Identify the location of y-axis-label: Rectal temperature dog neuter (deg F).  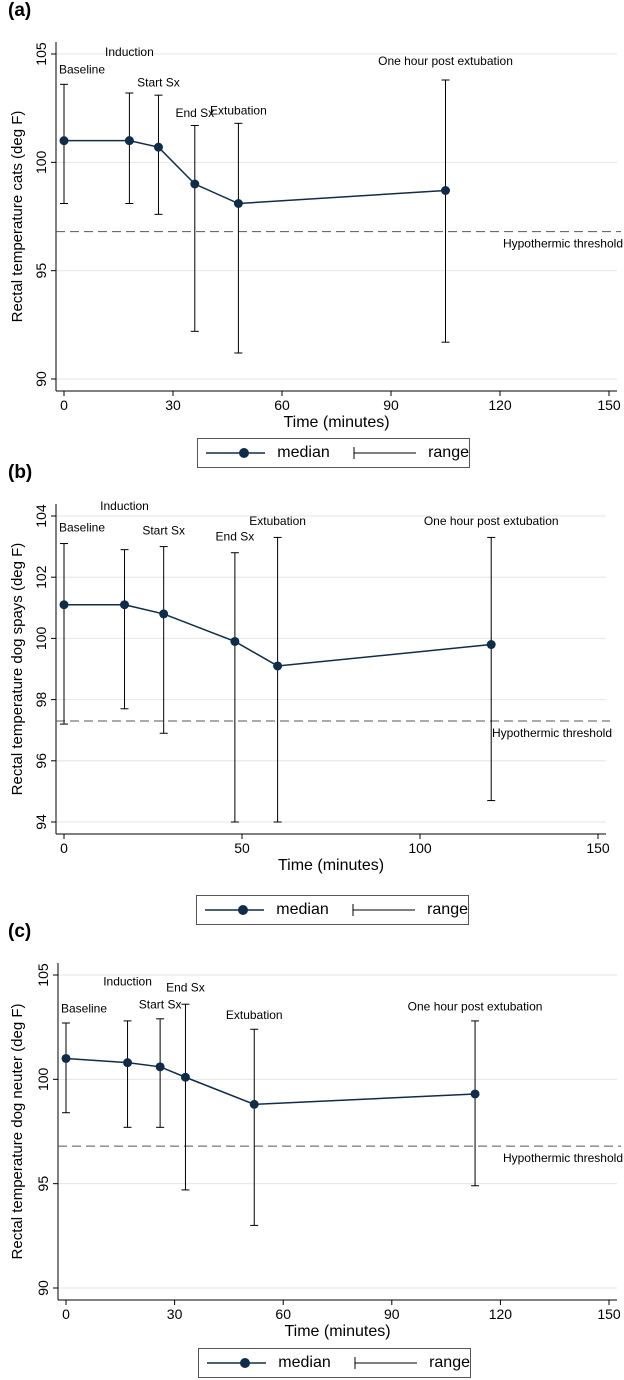
(17, 1132).